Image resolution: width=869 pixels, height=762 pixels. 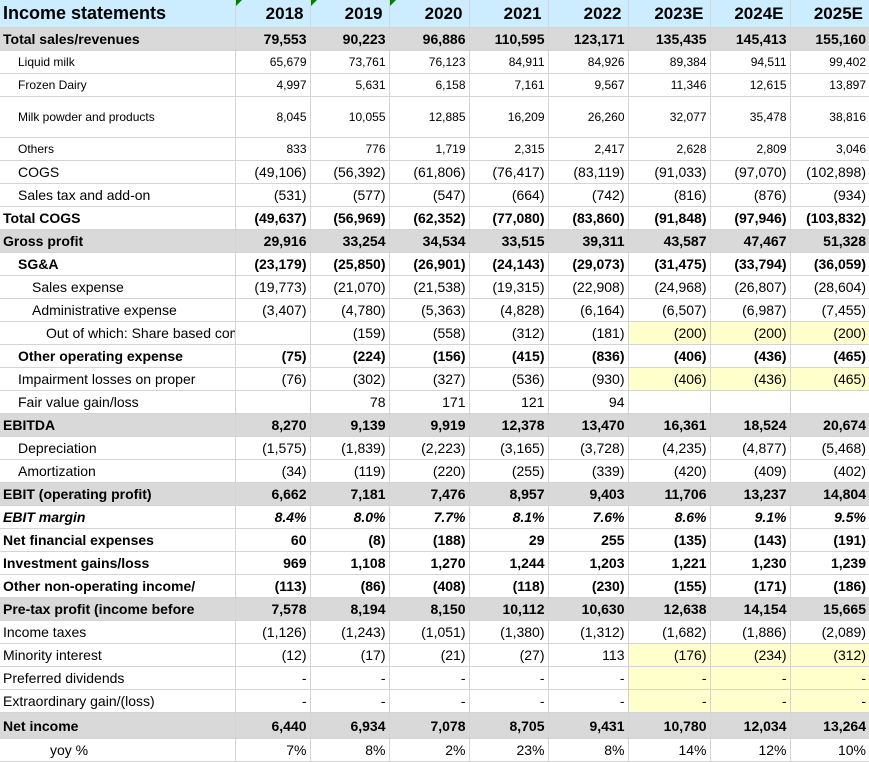 What do you see at coordinates (669, 264) in the screenshot?
I see `value-cell: (31,475)` at bounding box center [669, 264].